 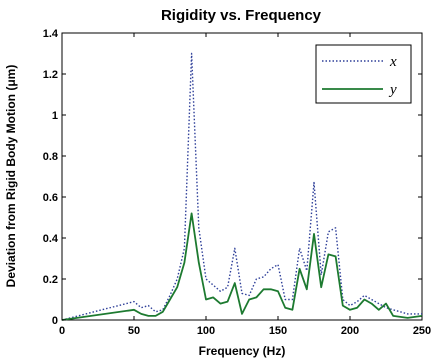 I want to click on legend-box, so click(x=363, y=74).